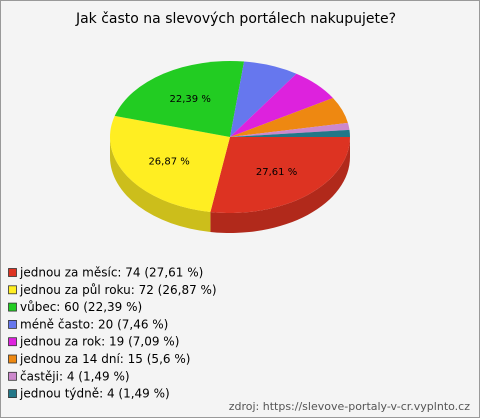 The width and height of the screenshot is (480, 418). Describe the element at coordinates (276, 172) in the screenshot. I see `slice-label: 27,61 %` at that location.